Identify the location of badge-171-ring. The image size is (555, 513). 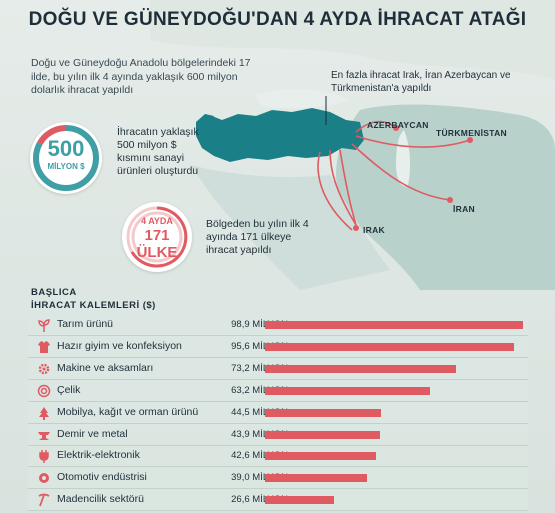
(157, 237).